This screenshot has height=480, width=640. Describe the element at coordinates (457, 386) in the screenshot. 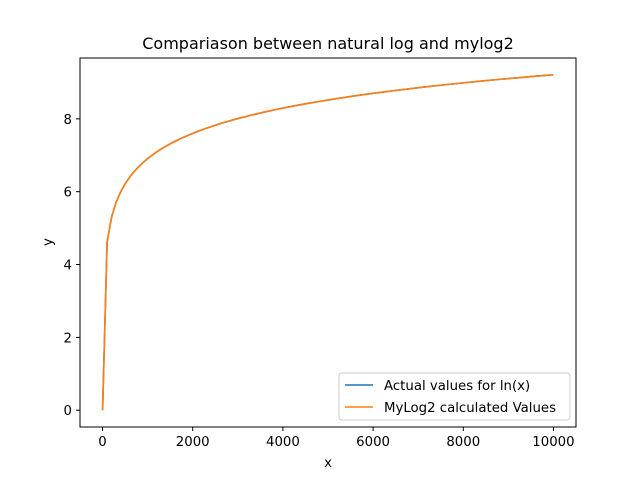

I see `legend-label-actual: Actual values for ln(x)` at that location.